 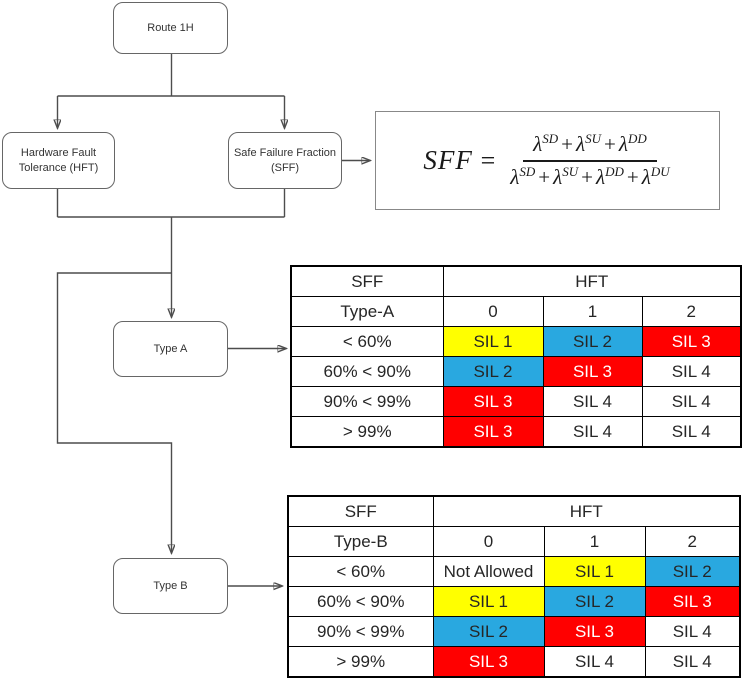 I want to click on sff-node: Safe Failure Fraction (SFF), so click(x=285, y=160).